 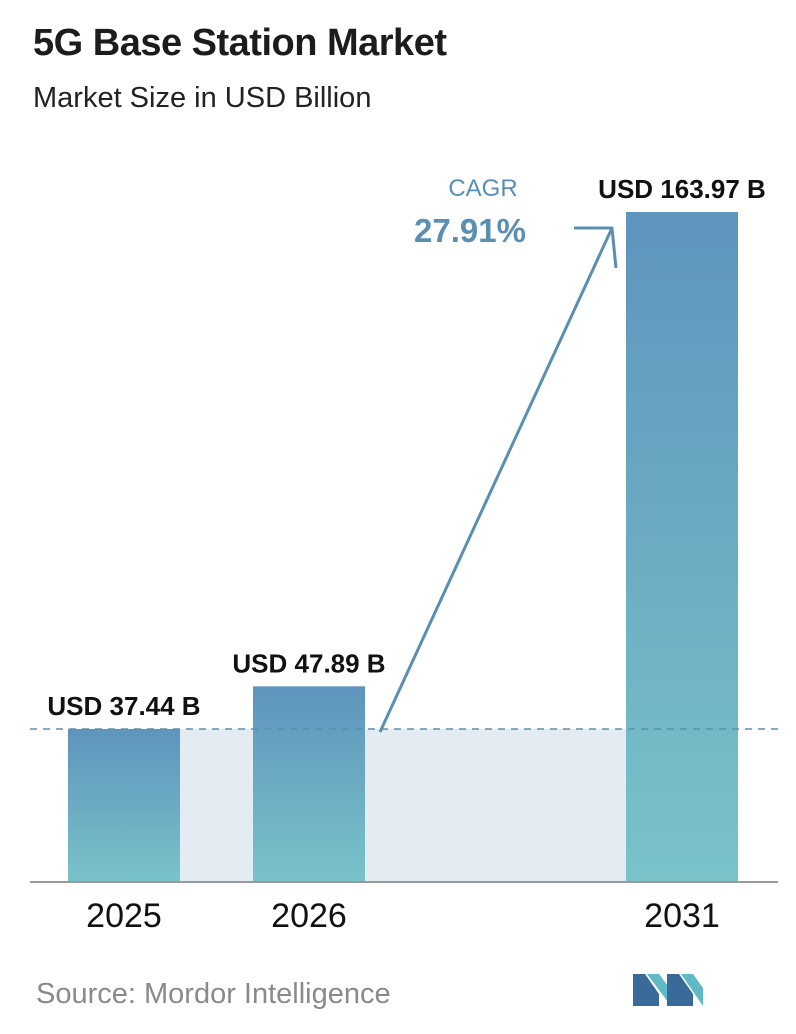 I want to click on cagr-label: CAGR, so click(x=482, y=188).